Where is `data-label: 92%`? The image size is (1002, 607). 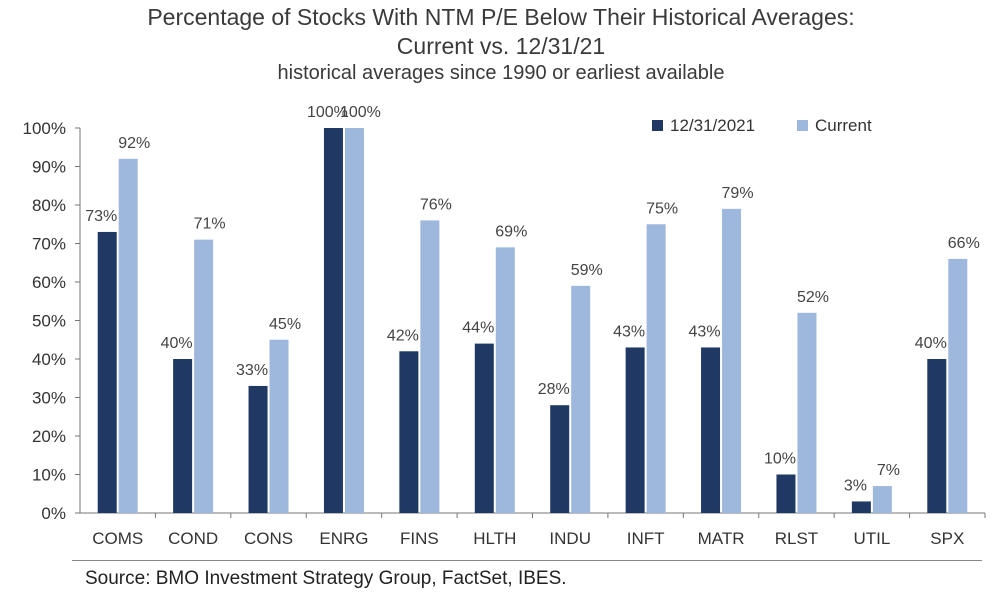
data-label: 92% is located at coordinates (134, 143).